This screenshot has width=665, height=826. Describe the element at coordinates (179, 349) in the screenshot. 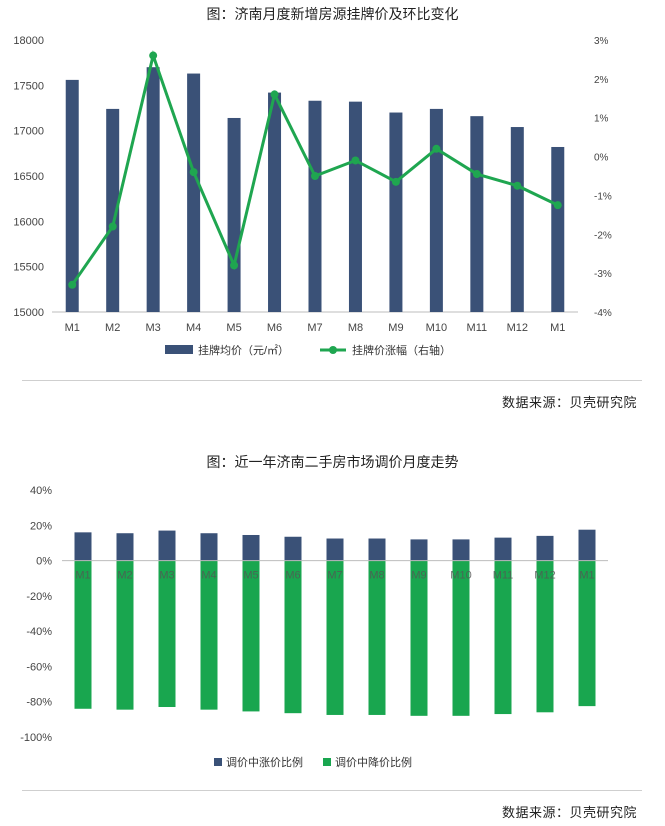

I see `legend-swatch-bar` at that location.